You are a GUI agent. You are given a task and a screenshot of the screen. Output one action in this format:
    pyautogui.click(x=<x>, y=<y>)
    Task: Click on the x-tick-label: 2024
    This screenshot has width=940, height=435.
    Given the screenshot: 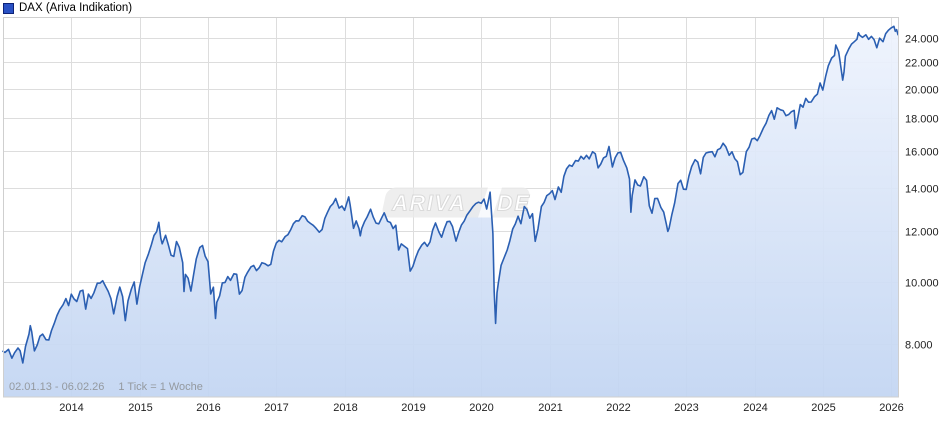 What is the action you would take?
    pyautogui.click(x=755, y=408)
    